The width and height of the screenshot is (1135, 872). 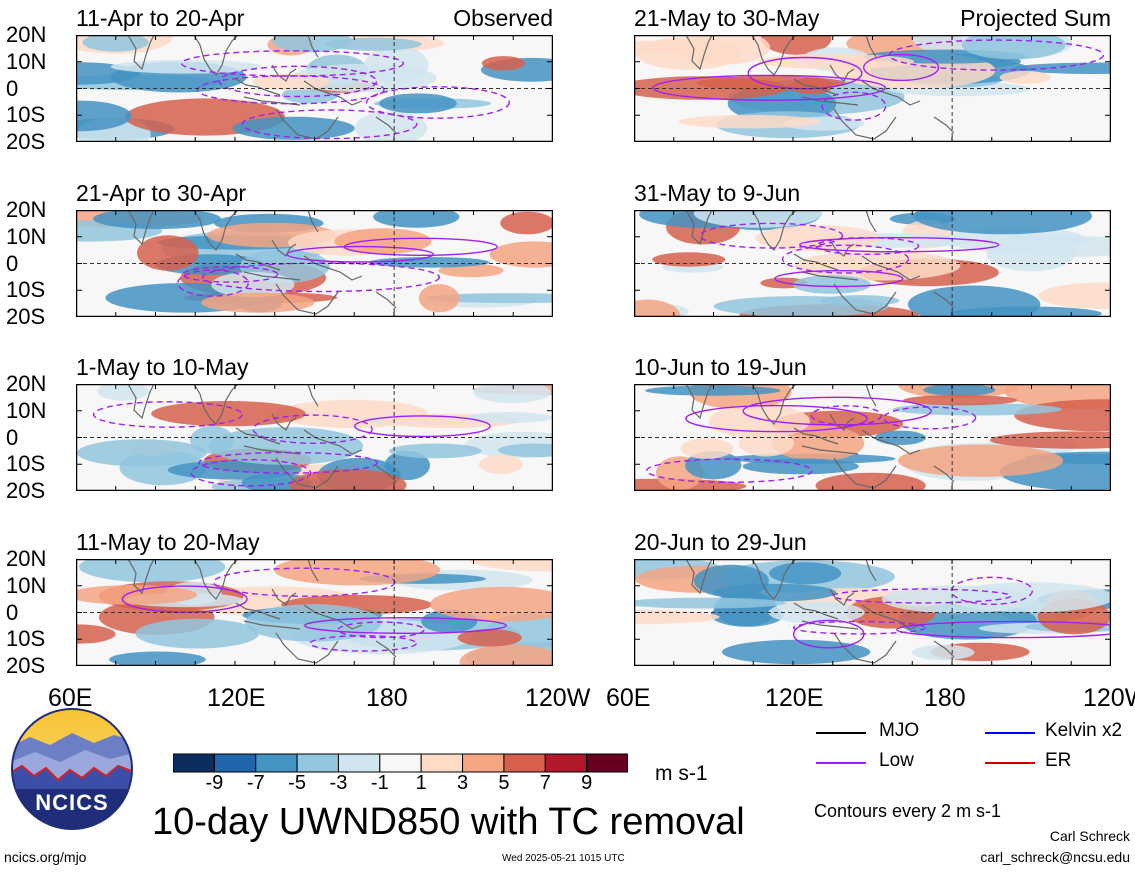 What do you see at coordinates (448, 822) in the screenshot?
I see `figure-title: 10-day UWND850 with TC removal` at bounding box center [448, 822].